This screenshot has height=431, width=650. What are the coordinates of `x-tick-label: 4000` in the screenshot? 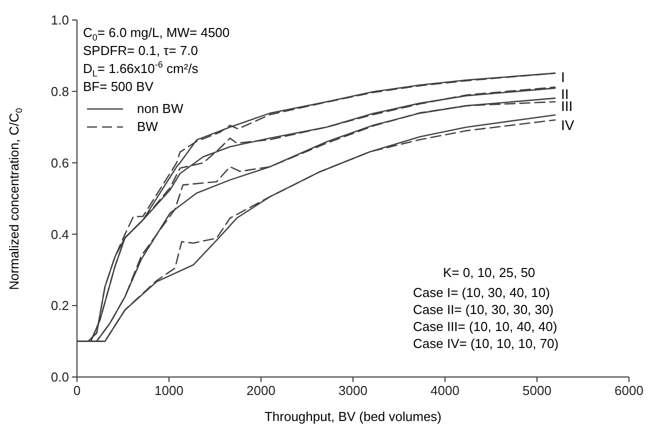 It's located at (445, 390).